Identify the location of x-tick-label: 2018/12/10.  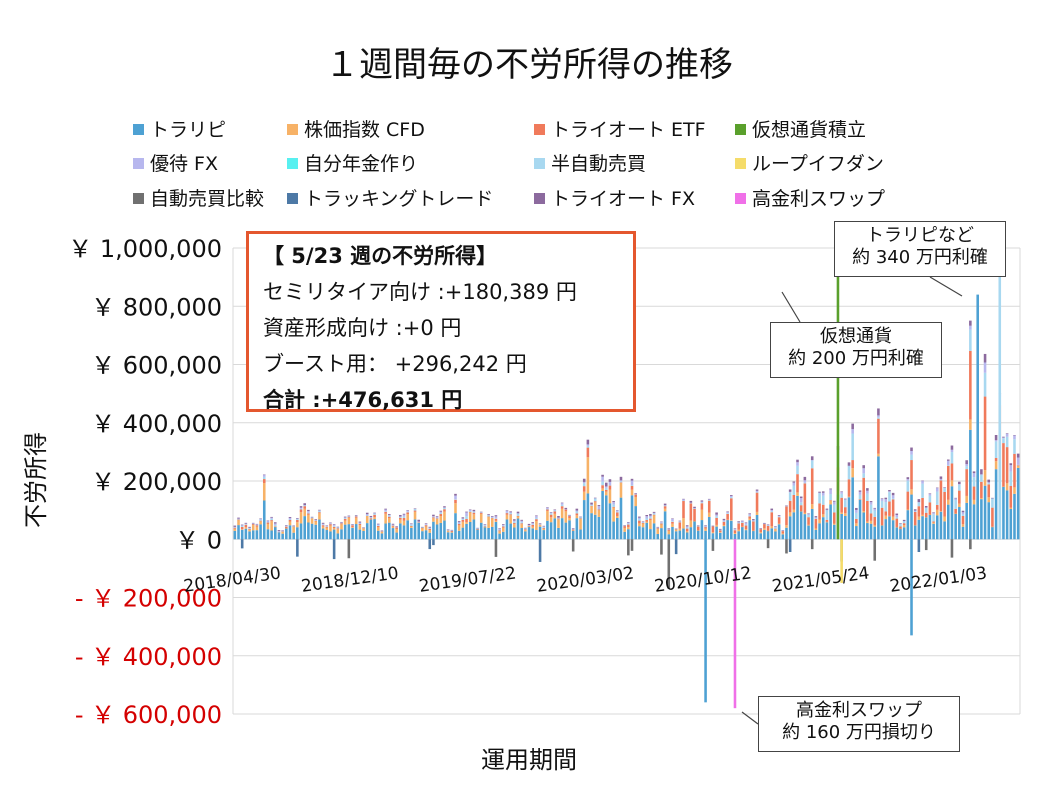
(350, 579).